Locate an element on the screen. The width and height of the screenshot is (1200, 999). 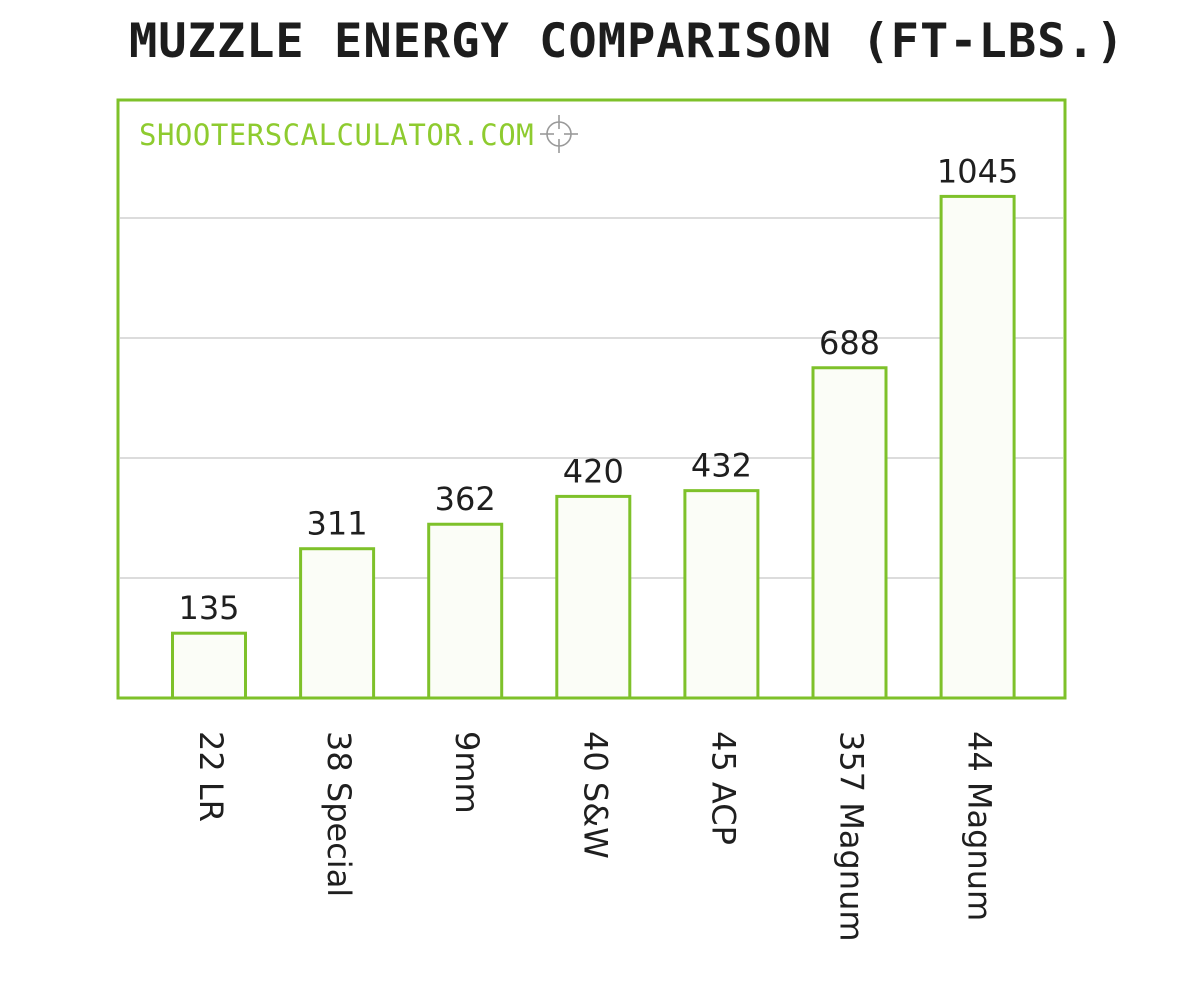
crosshair-icon is located at coordinates (559, 134).